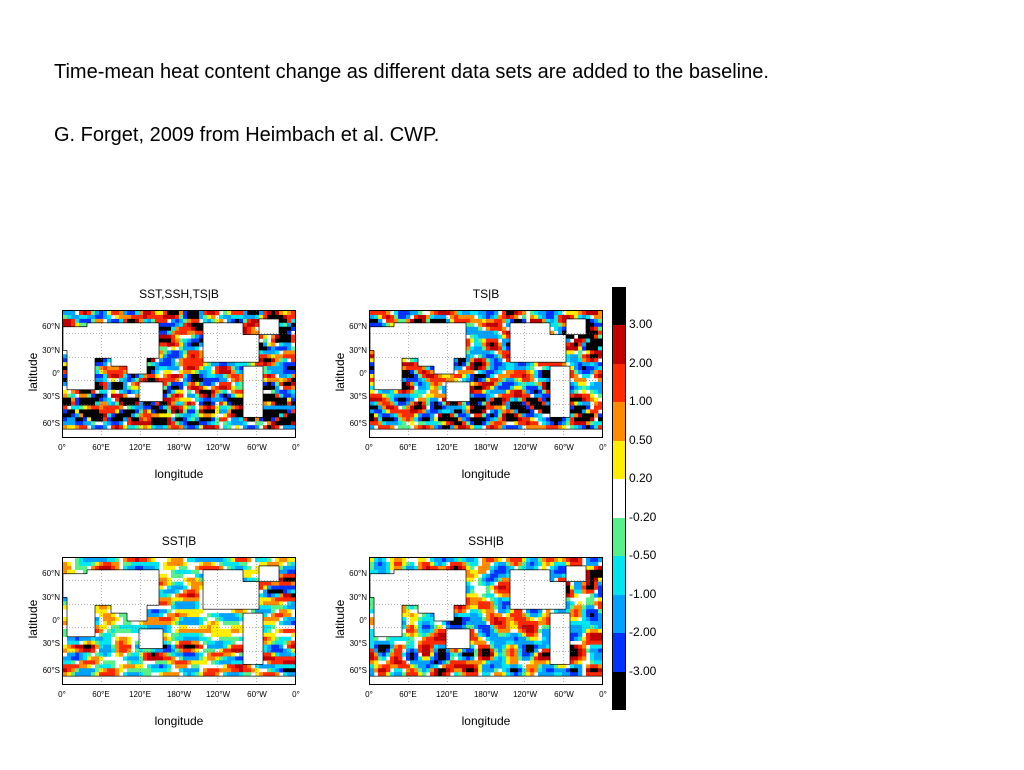 The height and width of the screenshot is (770, 1024). Describe the element at coordinates (48, 621) in the screenshot. I see `y-tick-label: 0°` at that location.